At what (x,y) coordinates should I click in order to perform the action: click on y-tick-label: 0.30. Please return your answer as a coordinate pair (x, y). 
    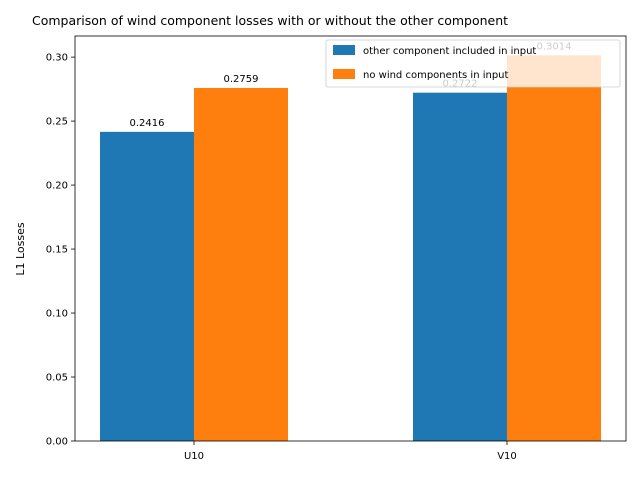
    Looking at the image, I should click on (57, 58).